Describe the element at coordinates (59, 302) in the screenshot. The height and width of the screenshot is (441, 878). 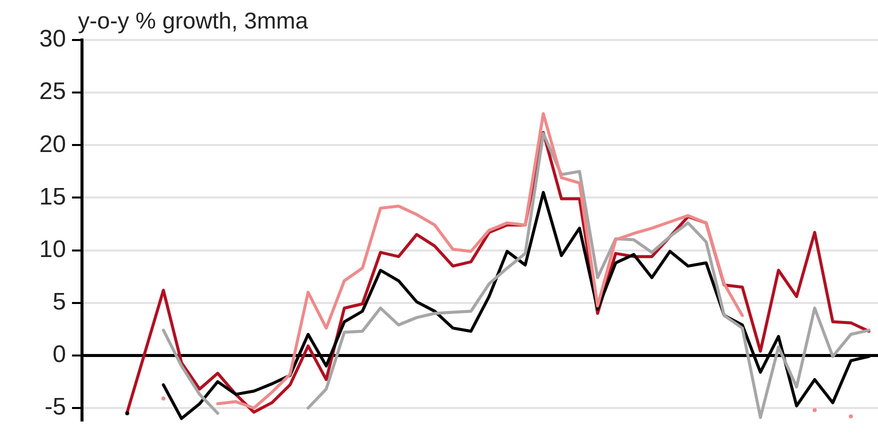
I see `y-tick-label: 5` at that location.